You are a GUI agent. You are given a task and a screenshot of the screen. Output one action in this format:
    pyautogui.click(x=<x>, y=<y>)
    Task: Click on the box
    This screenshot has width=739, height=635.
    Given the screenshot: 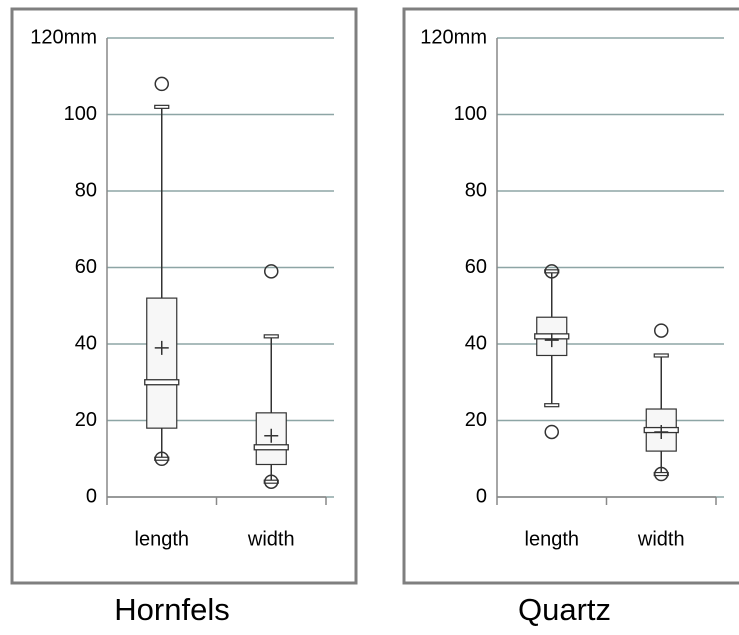 What is the action you would take?
    pyautogui.click(x=162, y=363)
    